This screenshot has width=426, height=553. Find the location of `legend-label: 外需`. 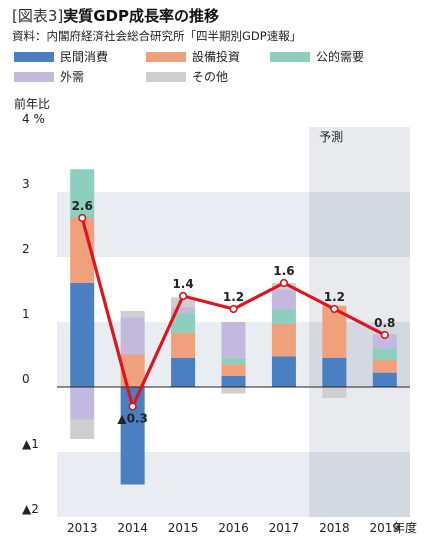

legend-label: 外需 is located at coordinates (72, 77).